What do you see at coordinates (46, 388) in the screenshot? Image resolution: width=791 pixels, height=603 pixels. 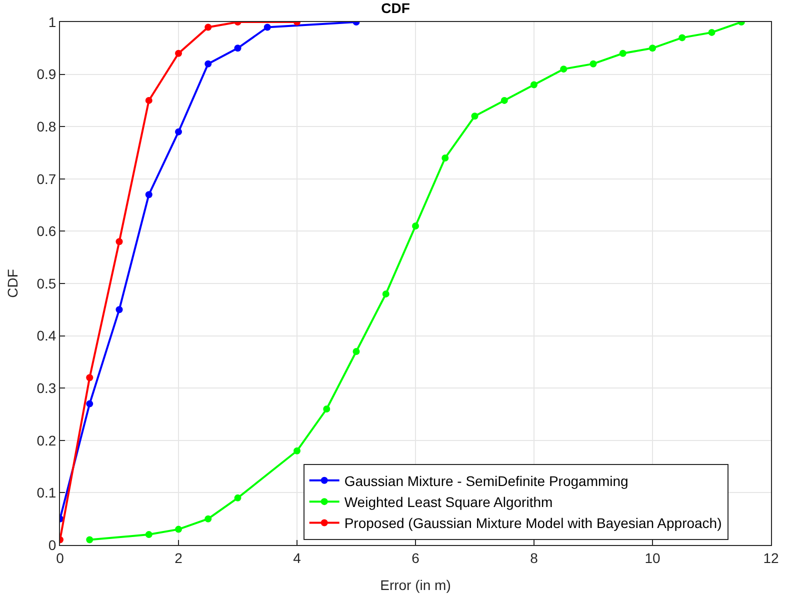 I see `y-tick-label: 0.3` at bounding box center [46, 388].